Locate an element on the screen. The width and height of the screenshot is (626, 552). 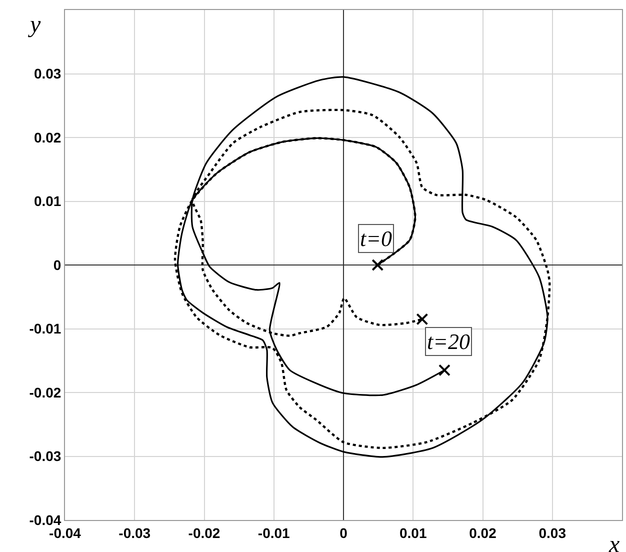
x-tick-label: 0 is located at coordinates (344, 532).